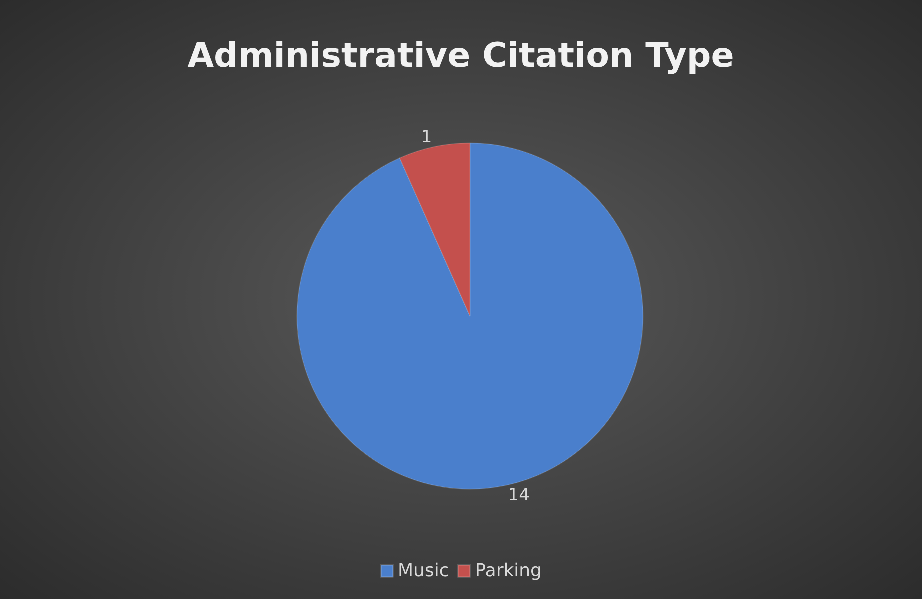 This screenshot has width=922, height=599. I want to click on data-label: 14, so click(519, 495).